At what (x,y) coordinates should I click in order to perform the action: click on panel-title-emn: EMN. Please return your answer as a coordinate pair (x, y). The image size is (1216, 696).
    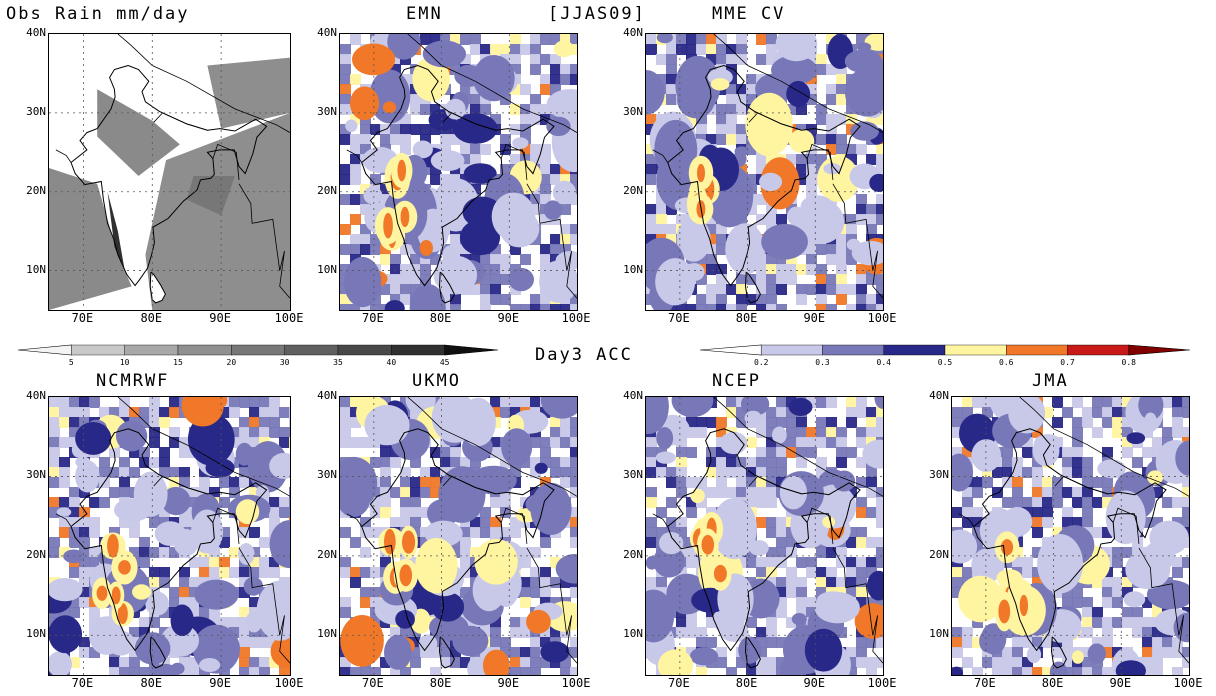
    Looking at the image, I should click on (424, 14).